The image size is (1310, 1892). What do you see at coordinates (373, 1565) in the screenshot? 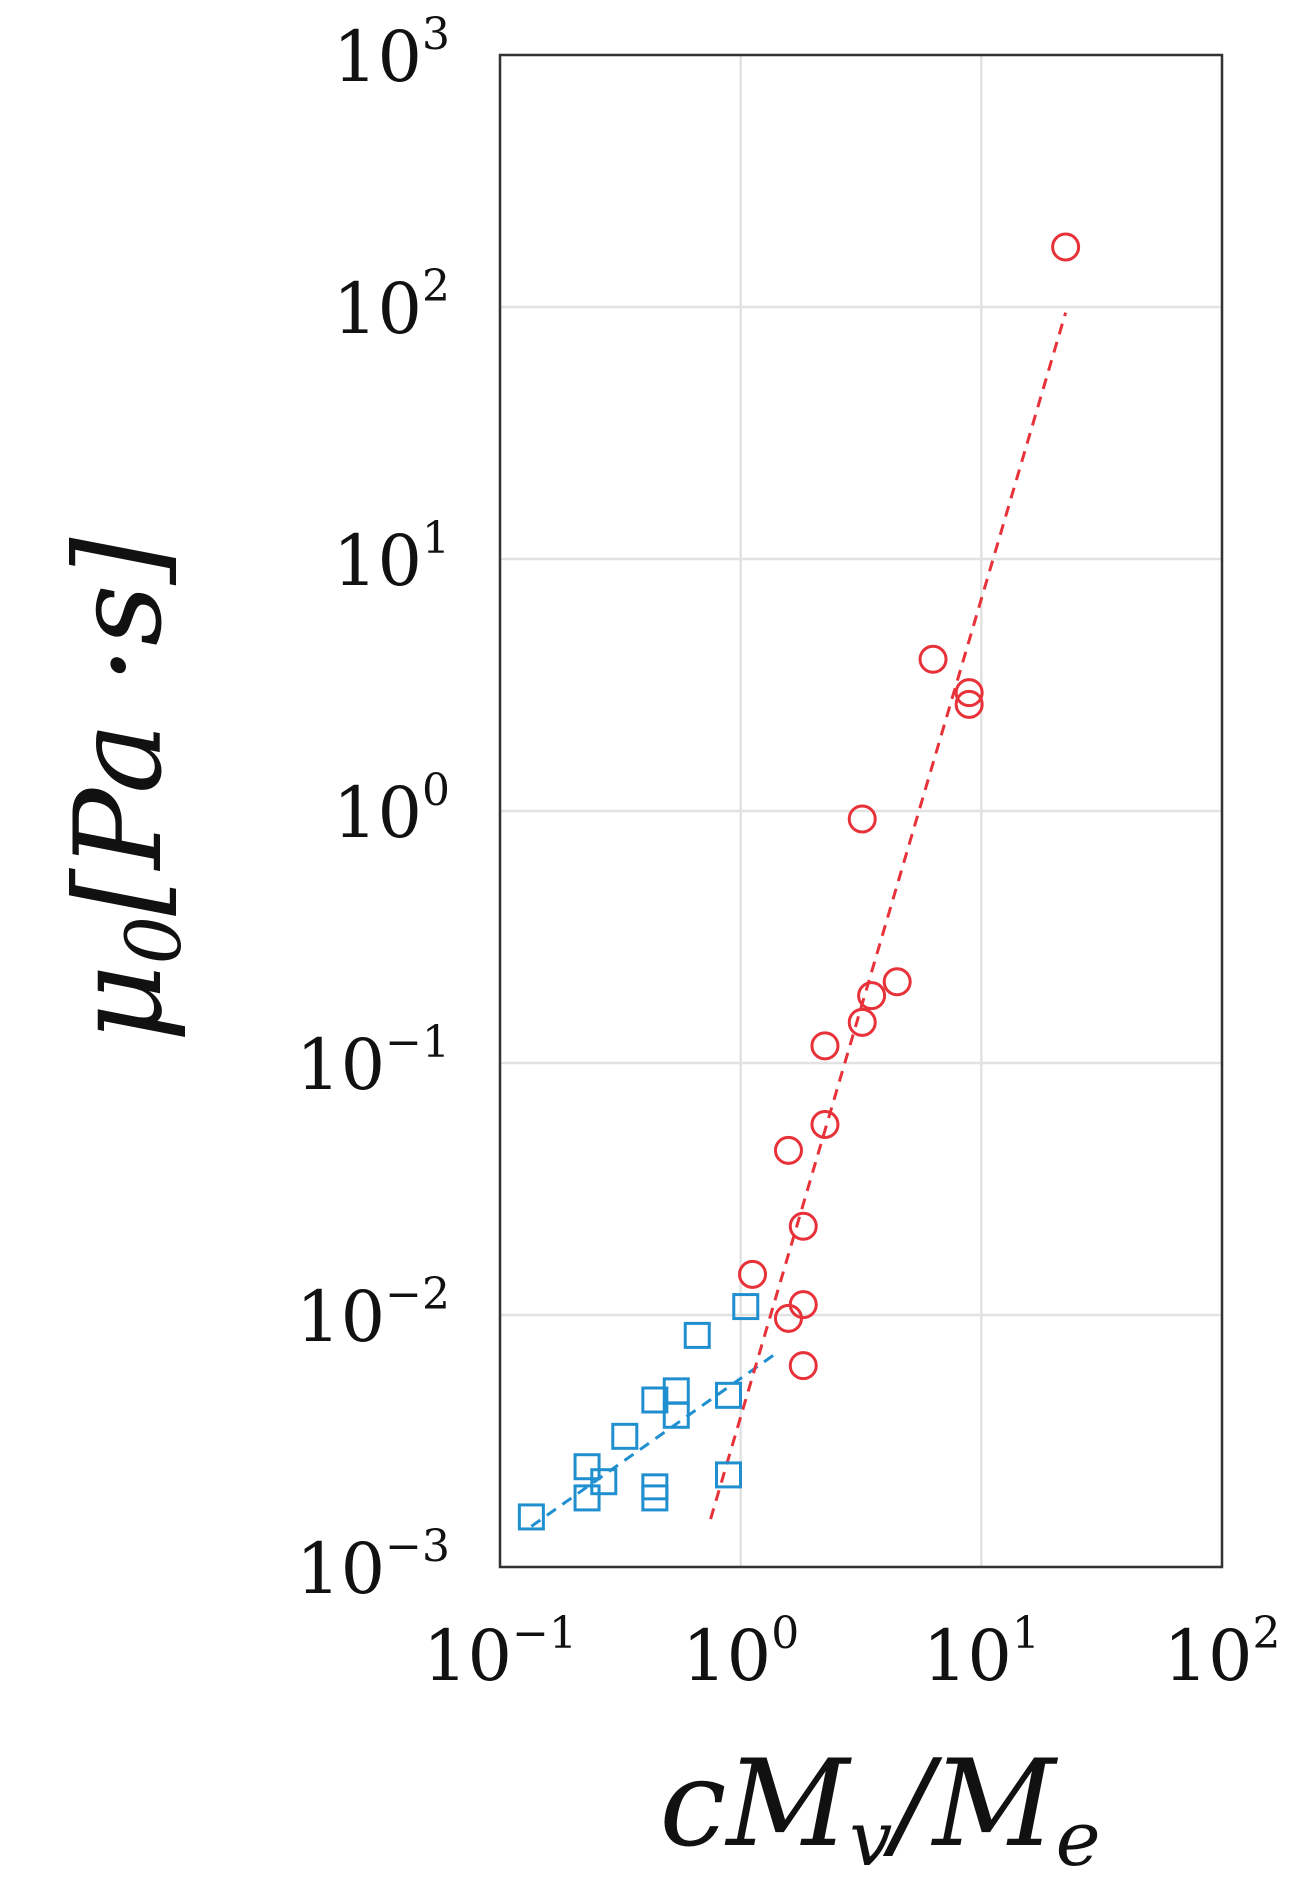
I see `y-tick-label-0: 10⁻³` at bounding box center [373, 1565].